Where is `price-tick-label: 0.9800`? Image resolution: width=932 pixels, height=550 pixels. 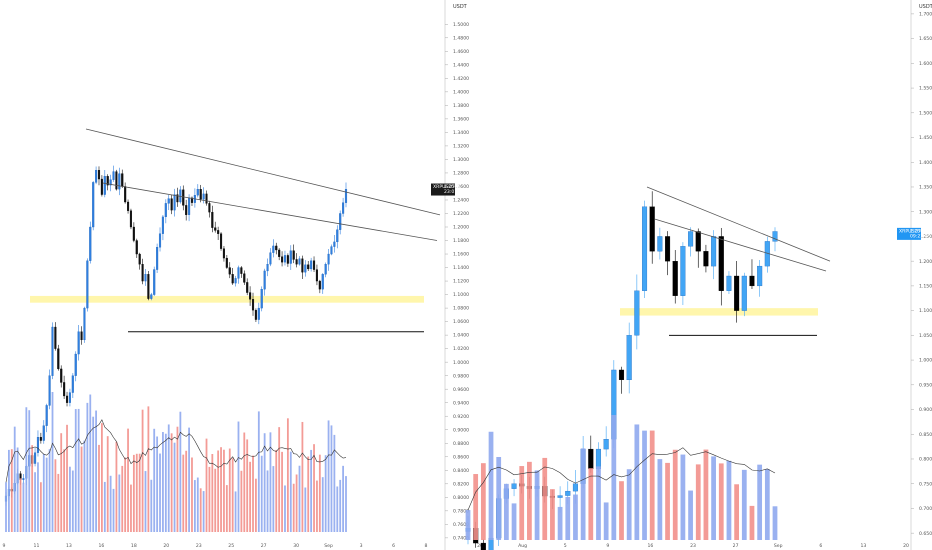 price-tick-label: 0.9800 is located at coordinates (461, 376).